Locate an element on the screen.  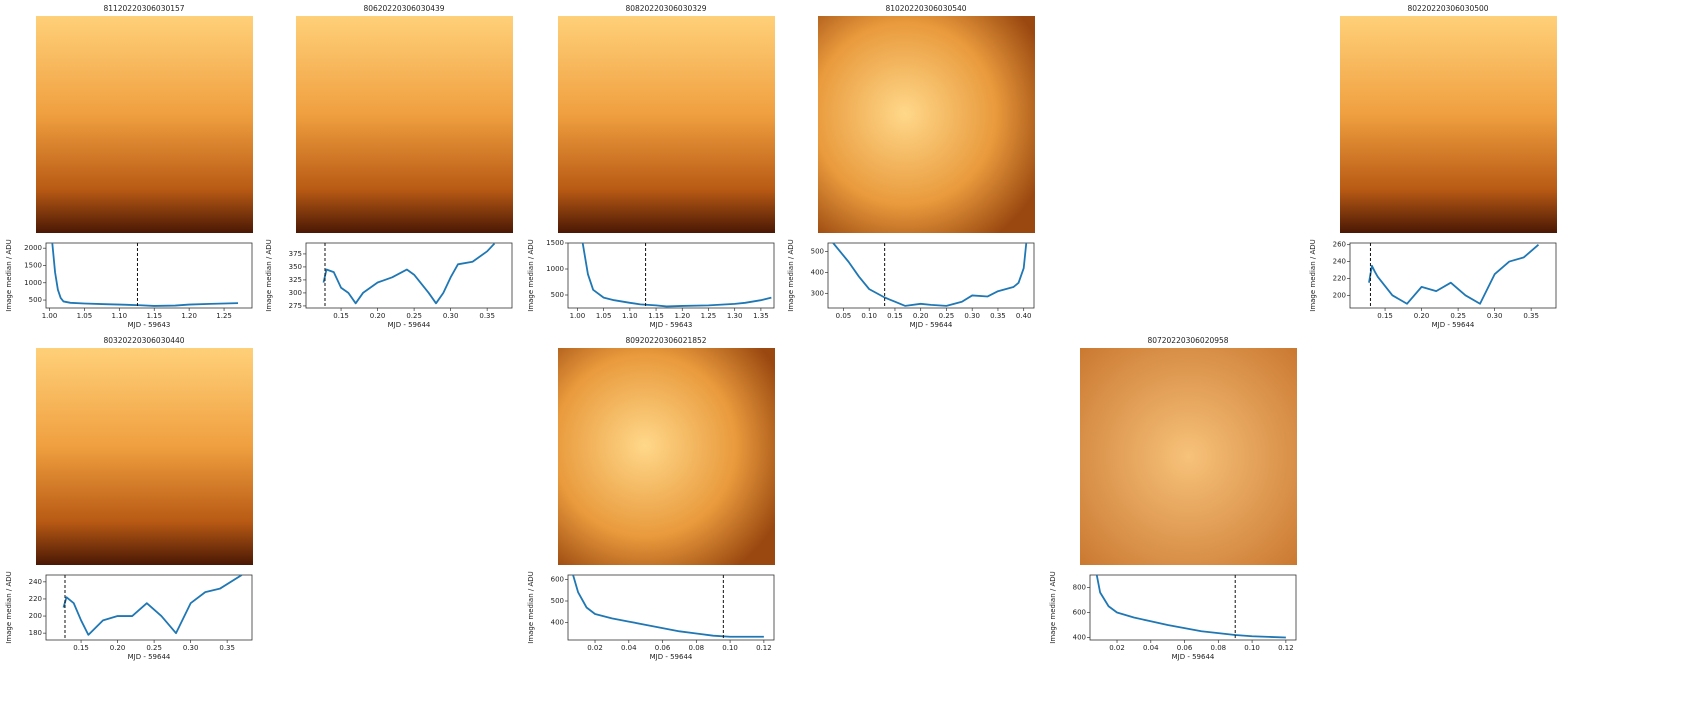
x-tick-label: 1.30 is located at coordinates (735, 316).